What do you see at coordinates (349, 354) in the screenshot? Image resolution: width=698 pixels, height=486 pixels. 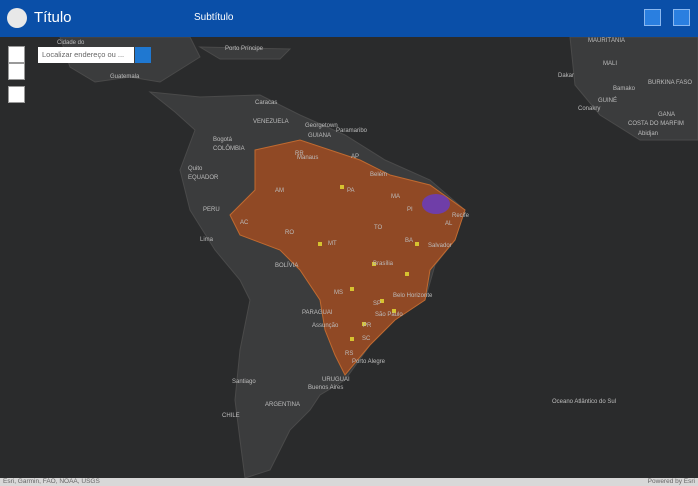 I see `map-label: RS` at bounding box center [349, 354].